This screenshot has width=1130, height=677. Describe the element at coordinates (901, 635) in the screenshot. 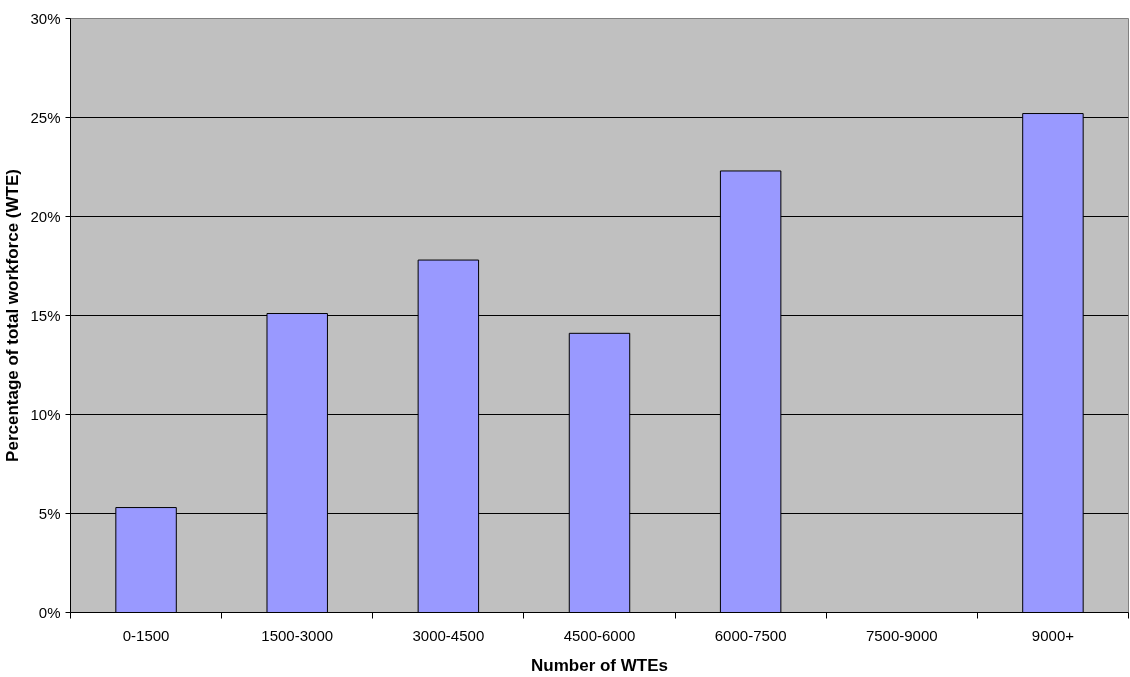

I see `x-tick-label: 7500-9000` at that location.